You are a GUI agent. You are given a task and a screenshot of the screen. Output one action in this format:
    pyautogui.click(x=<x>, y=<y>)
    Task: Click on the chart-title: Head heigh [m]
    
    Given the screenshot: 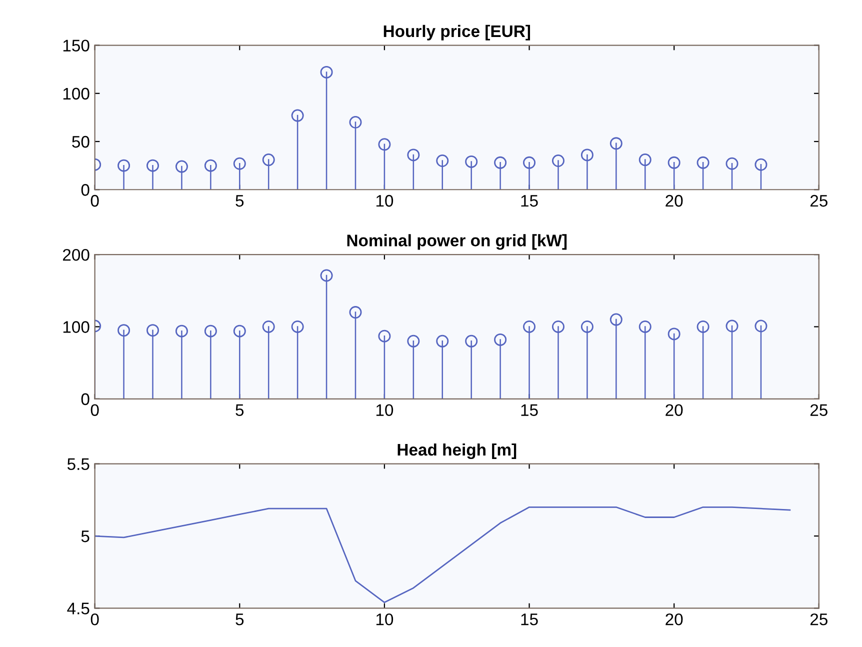 What is the action you would take?
    pyautogui.click(x=457, y=451)
    